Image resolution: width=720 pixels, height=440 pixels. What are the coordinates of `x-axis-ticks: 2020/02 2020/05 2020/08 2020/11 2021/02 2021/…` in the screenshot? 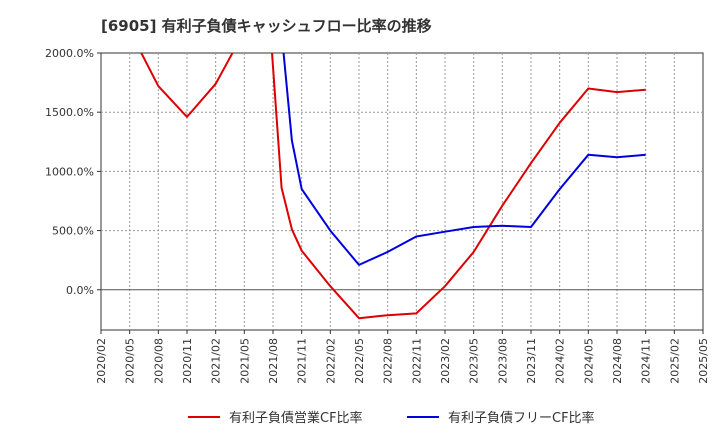 It's located at (402, 357).